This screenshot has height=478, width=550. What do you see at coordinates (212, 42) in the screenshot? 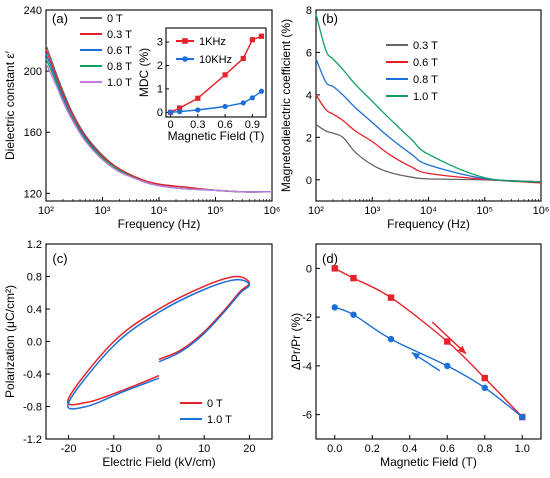
I see `legend-entry: 1KHz` at bounding box center [212, 42].